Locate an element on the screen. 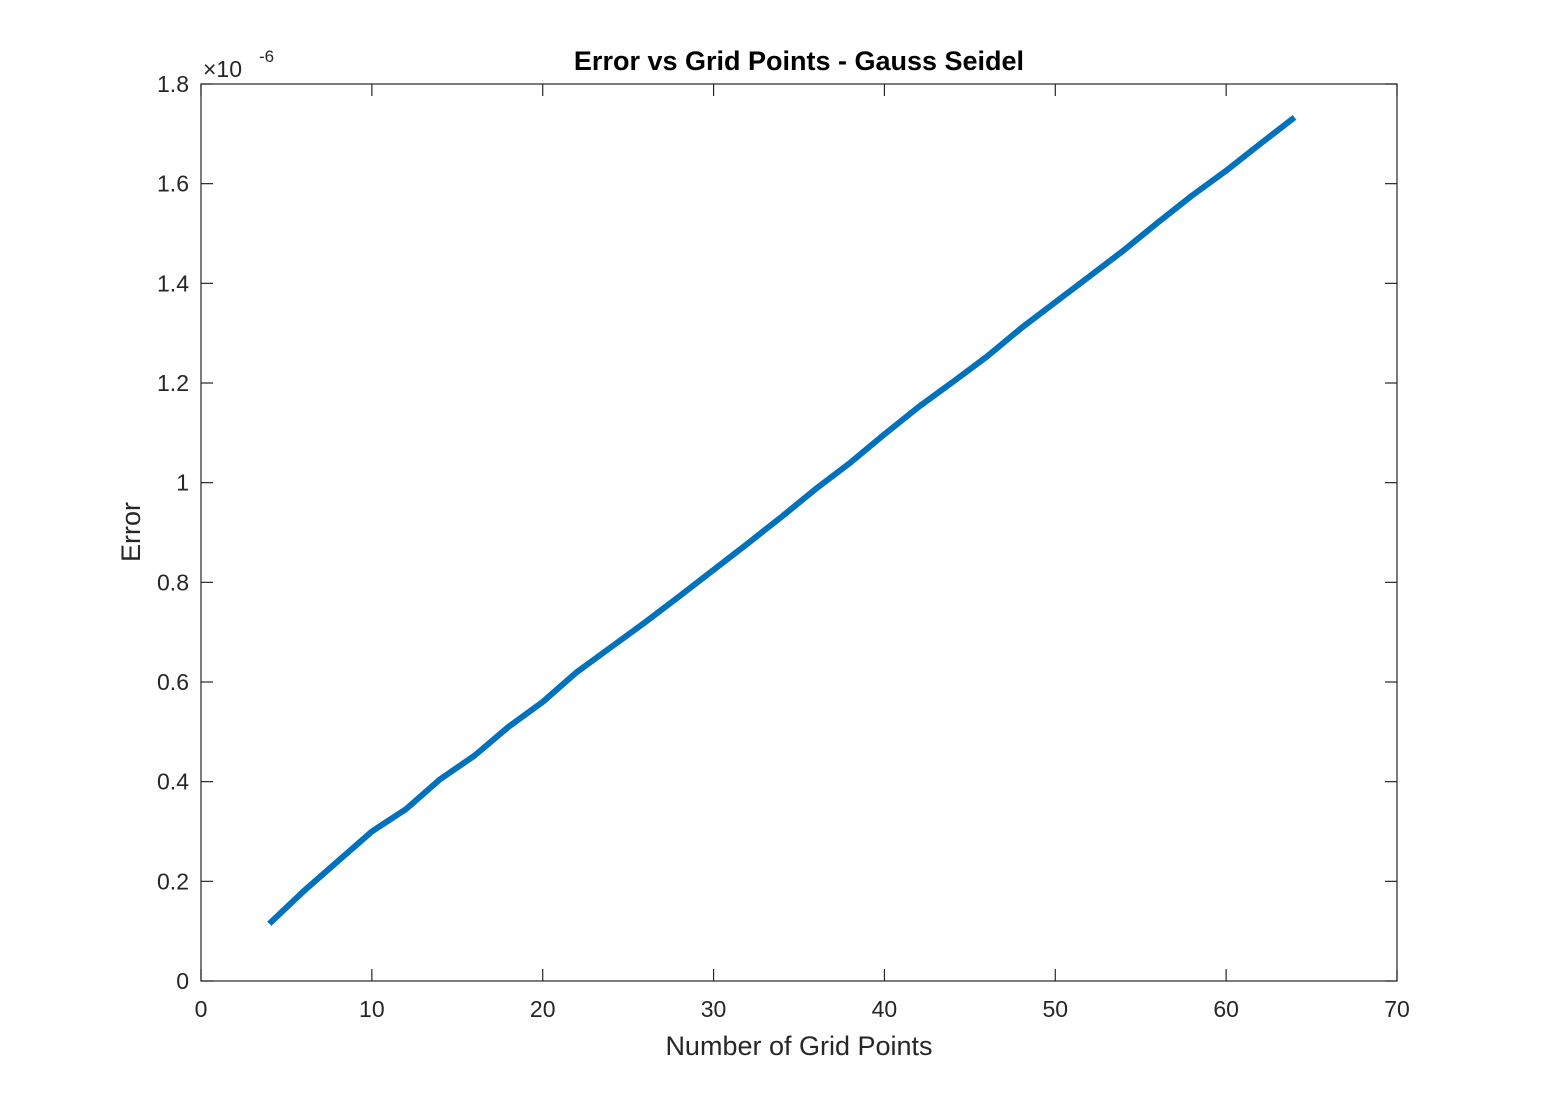 This screenshot has height=1102, width=1544. y-tick-label: 1.8 is located at coordinates (173, 84).